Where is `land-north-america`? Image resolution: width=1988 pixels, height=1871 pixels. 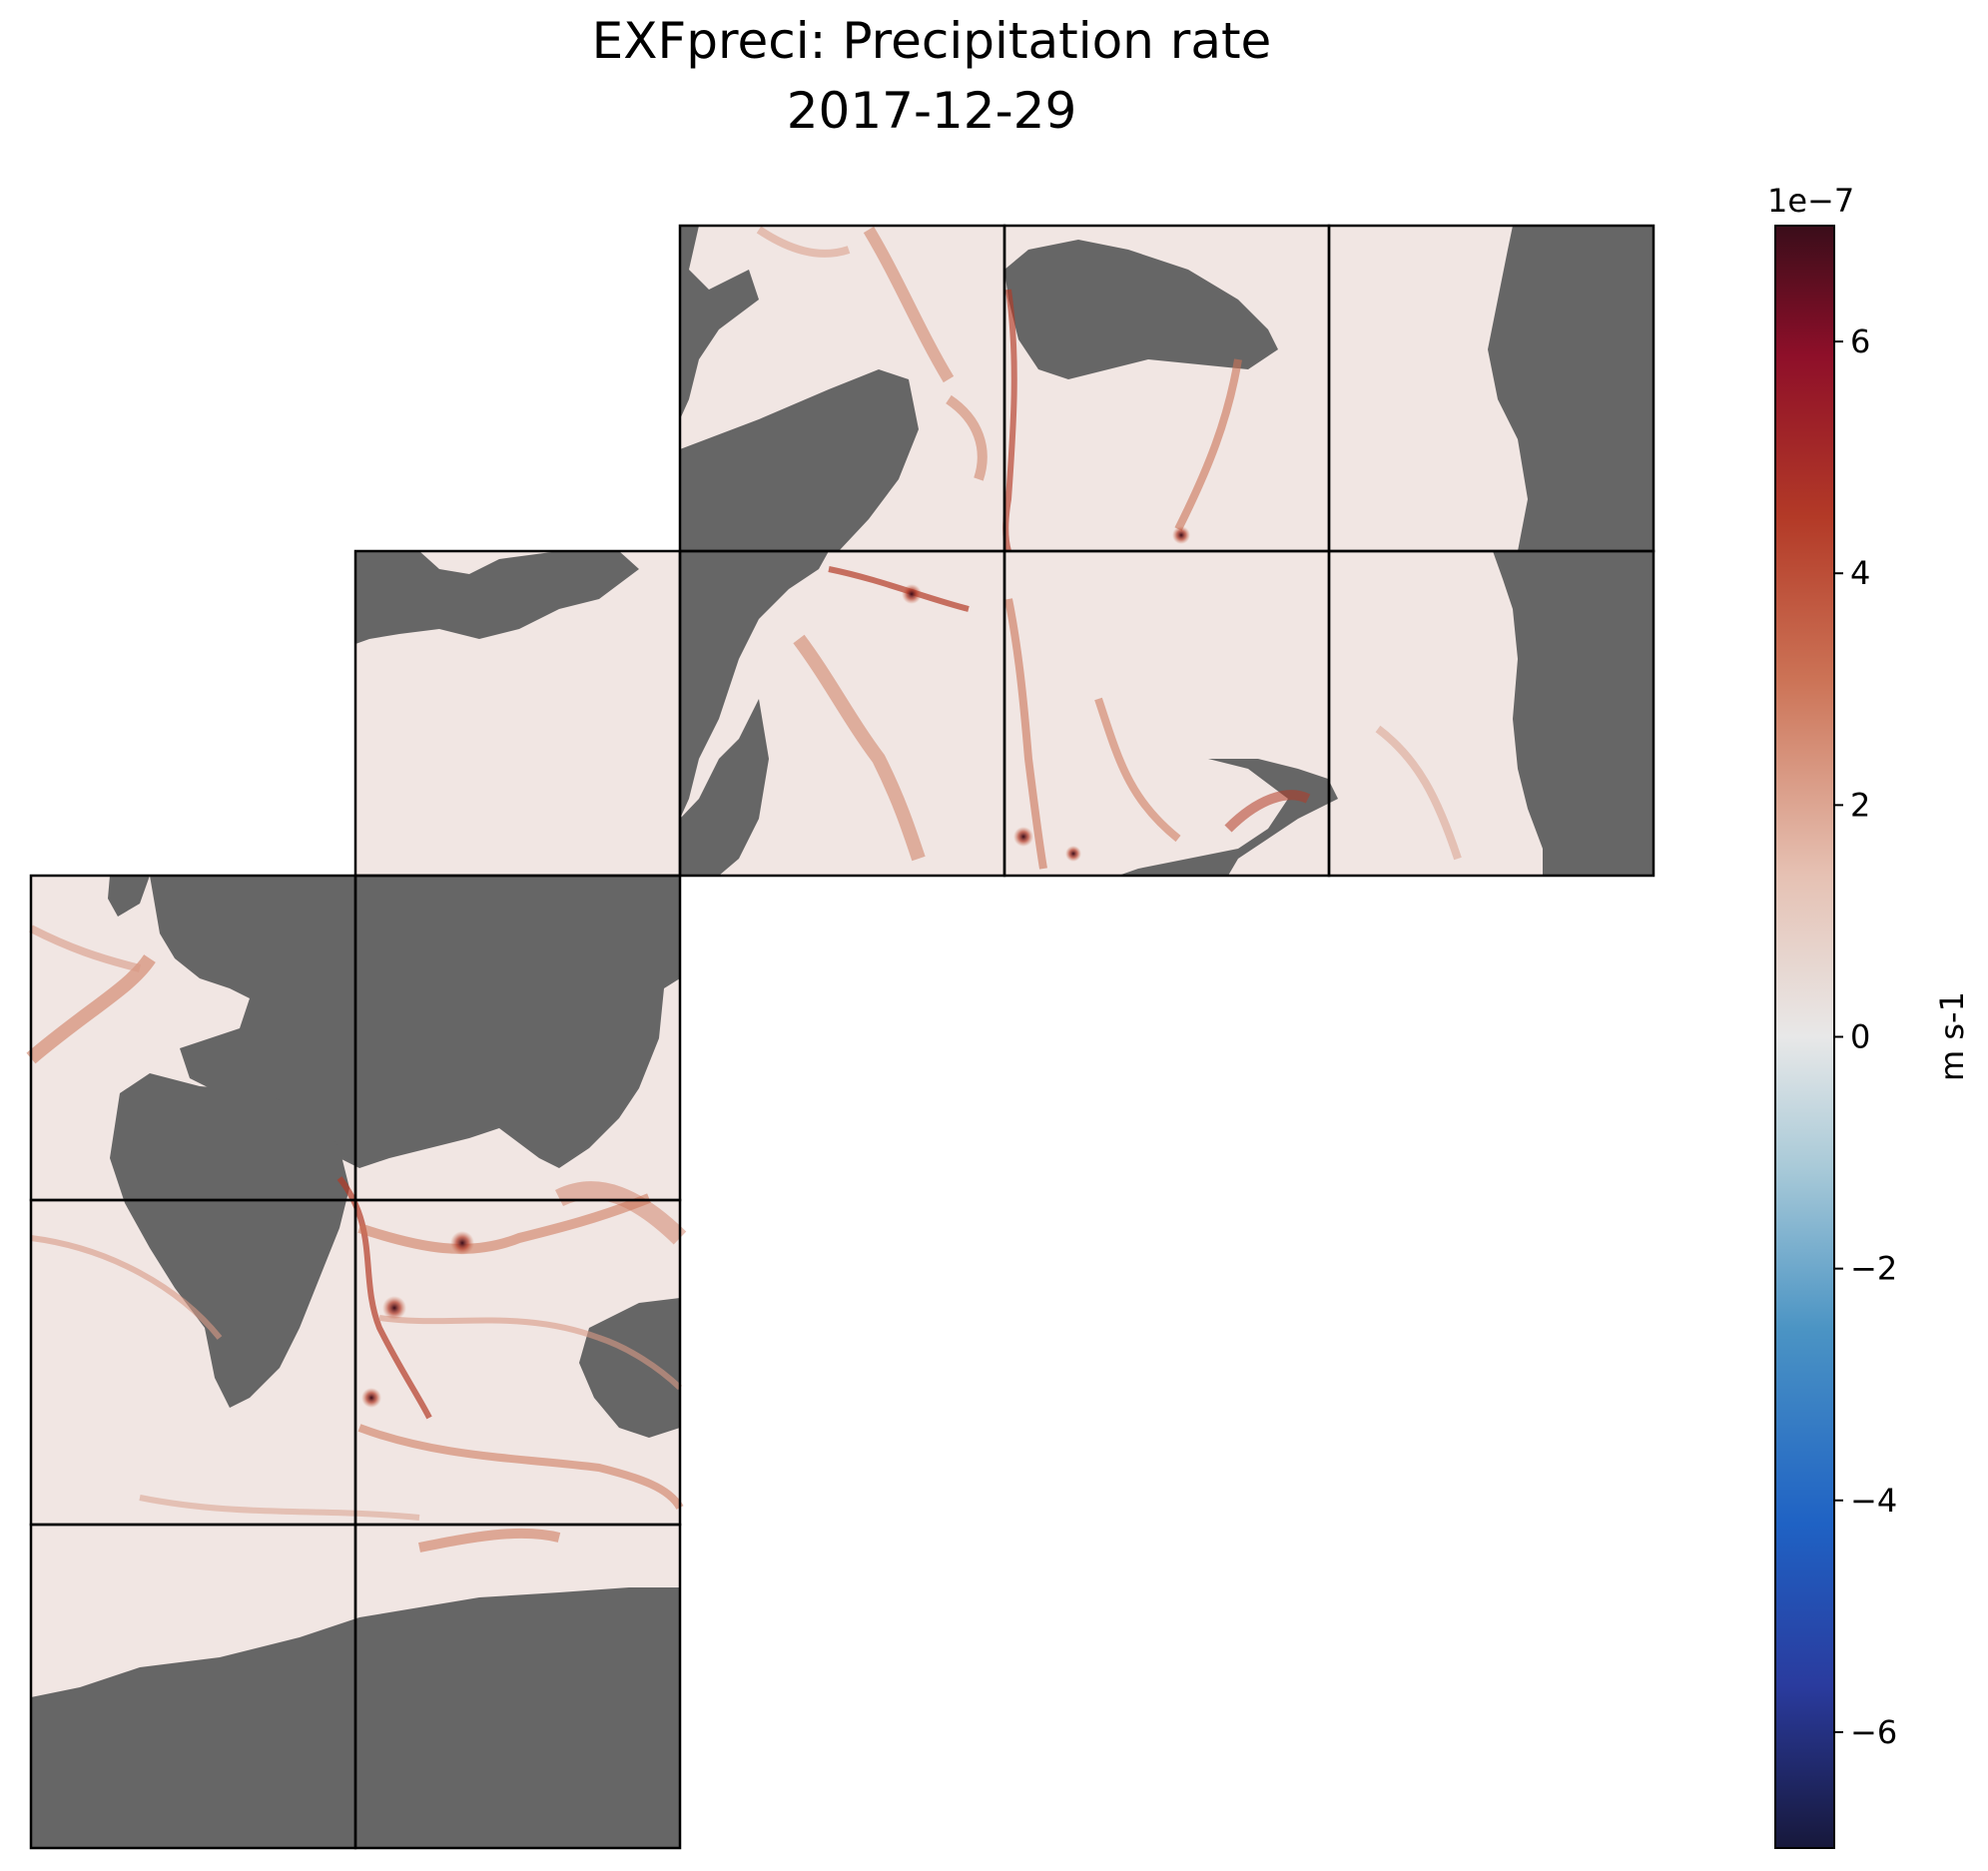
land-north-america is located at coordinates (497, 597).